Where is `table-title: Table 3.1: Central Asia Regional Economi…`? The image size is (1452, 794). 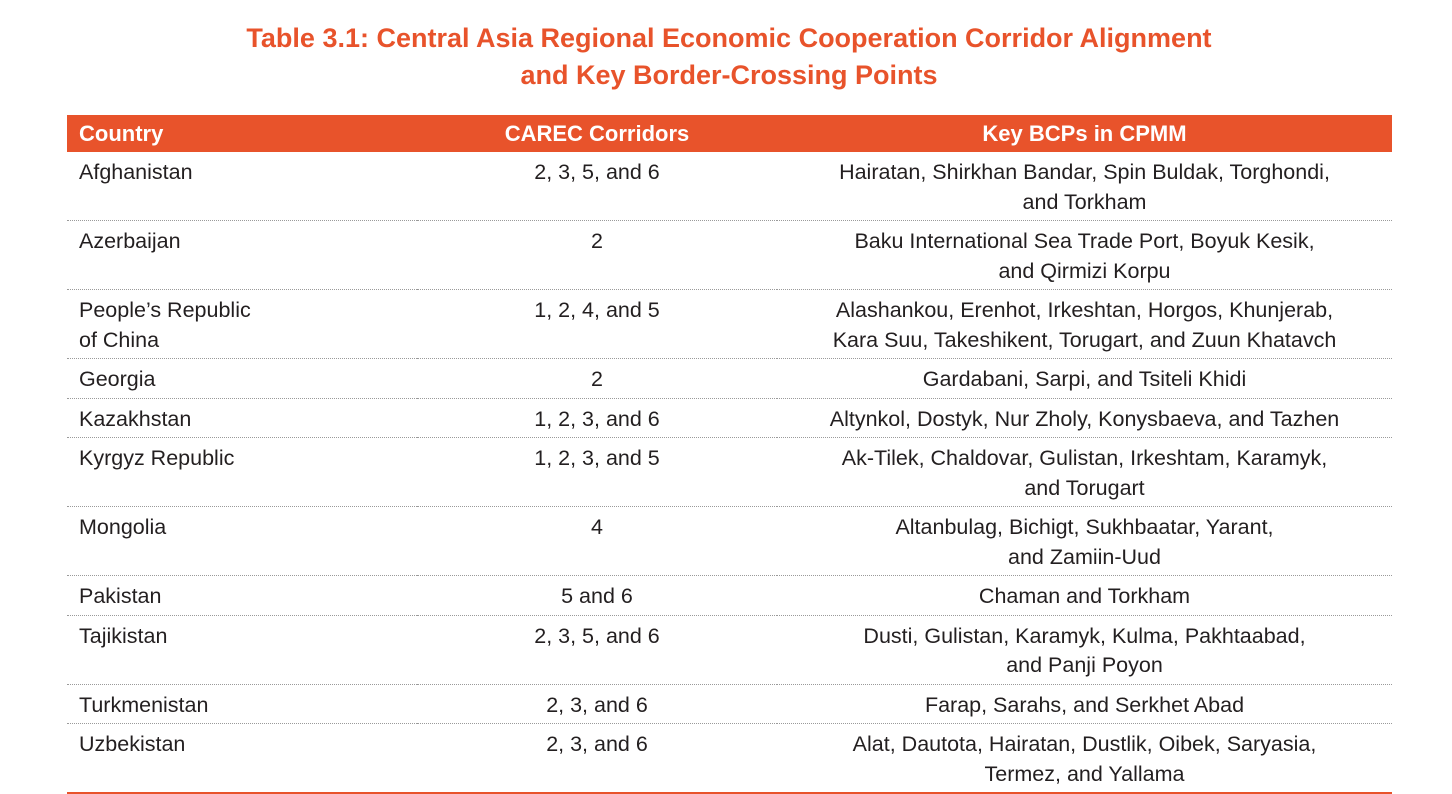 table-title: Table 3.1: Central Asia Regional Economi… is located at coordinates (726, 57).